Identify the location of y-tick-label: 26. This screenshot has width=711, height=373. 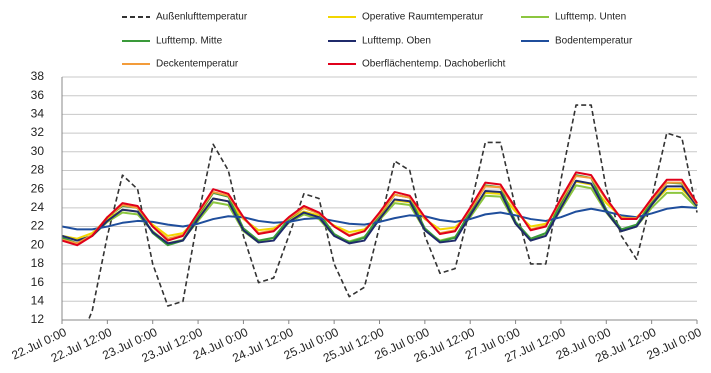
(38, 188).